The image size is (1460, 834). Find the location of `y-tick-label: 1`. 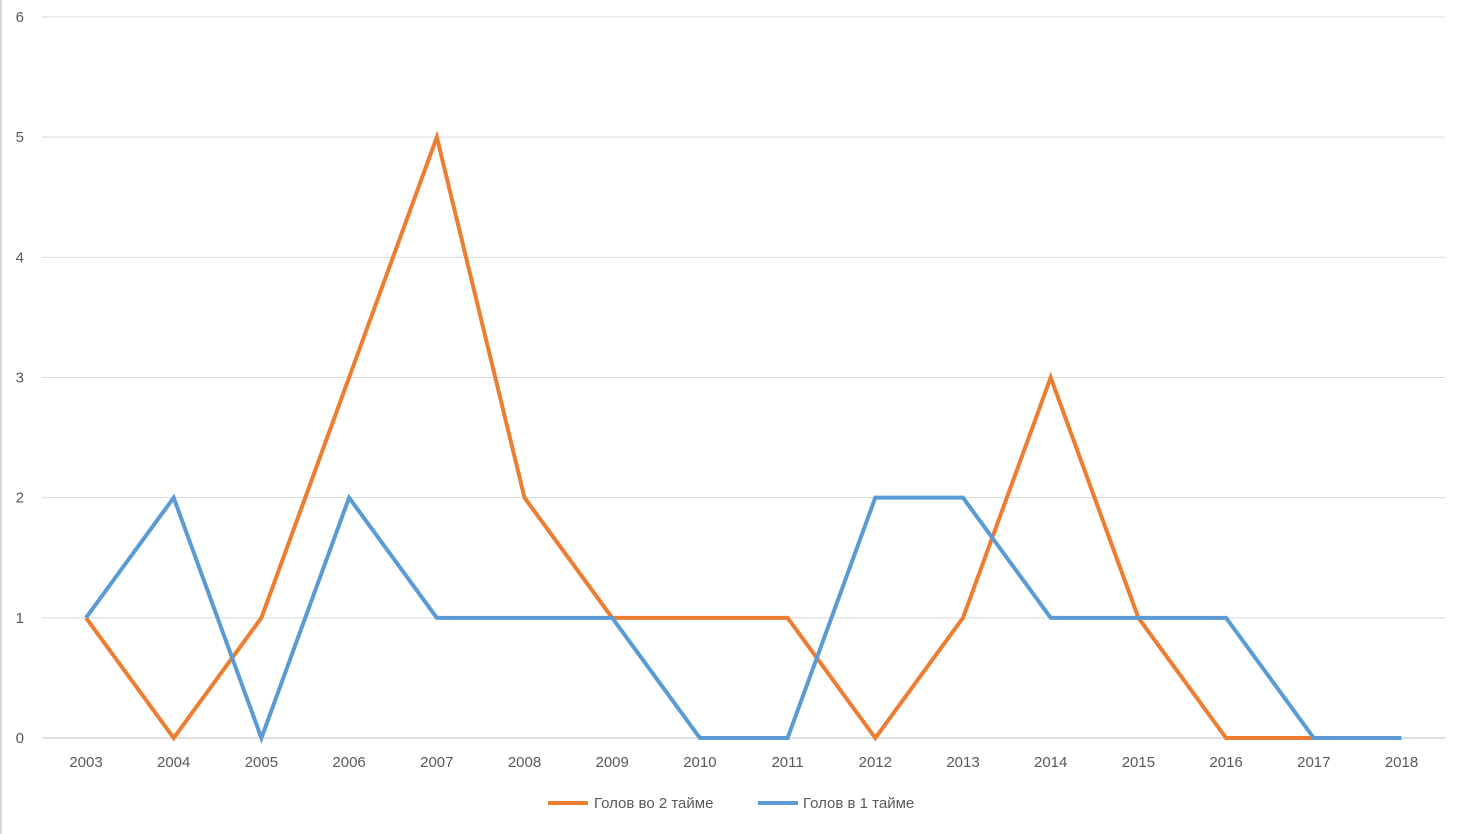

y-tick-label: 1 is located at coordinates (20, 618).